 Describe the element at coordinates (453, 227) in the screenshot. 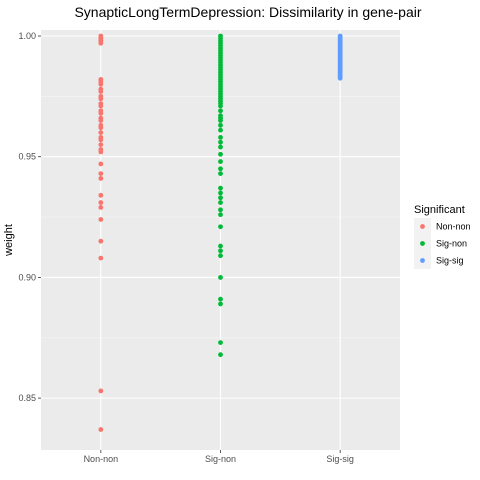

I see `legend-label: Non-non` at that location.